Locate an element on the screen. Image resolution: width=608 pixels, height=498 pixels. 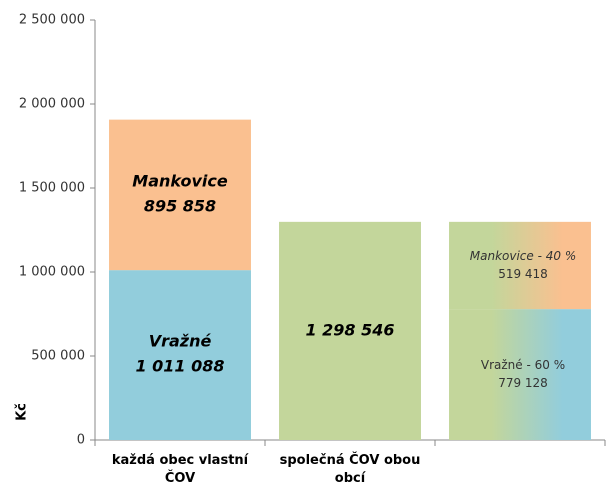
y-tick-label: 500 000 is located at coordinates (58, 356).